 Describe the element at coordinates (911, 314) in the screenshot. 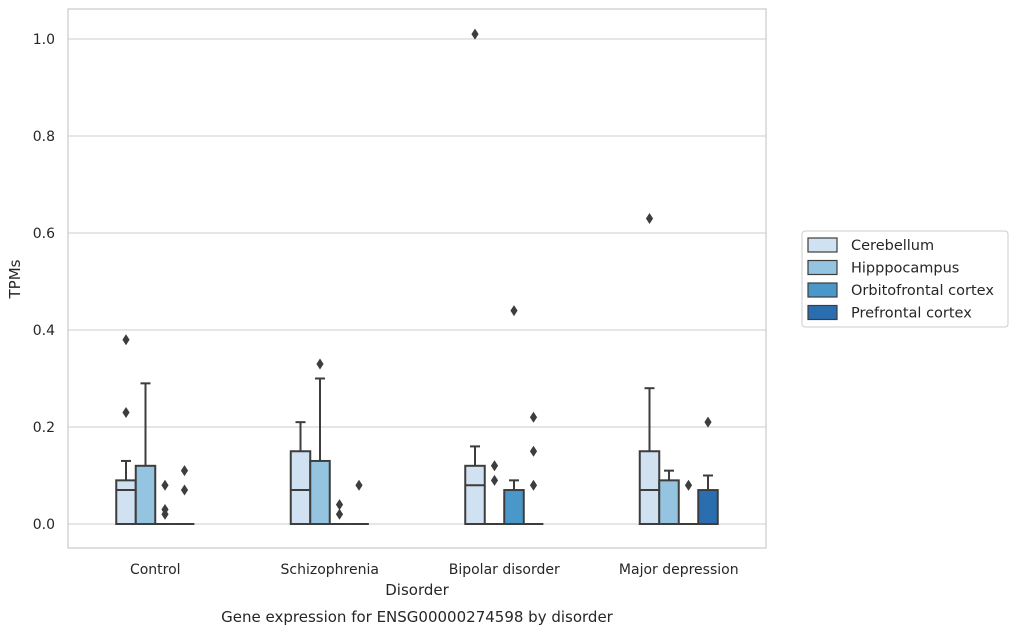

I see `legend-label: Prefrontal cortex` at that location.